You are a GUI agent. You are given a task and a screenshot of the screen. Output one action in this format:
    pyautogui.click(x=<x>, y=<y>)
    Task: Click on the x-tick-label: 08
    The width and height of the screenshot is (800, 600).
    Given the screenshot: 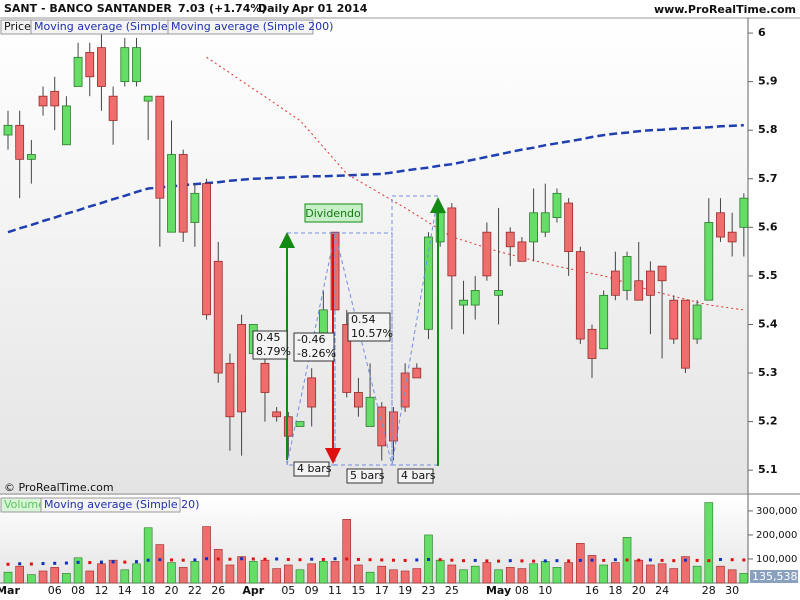 What is the action you would take?
    pyautogui.click(x=522, y=590)
    